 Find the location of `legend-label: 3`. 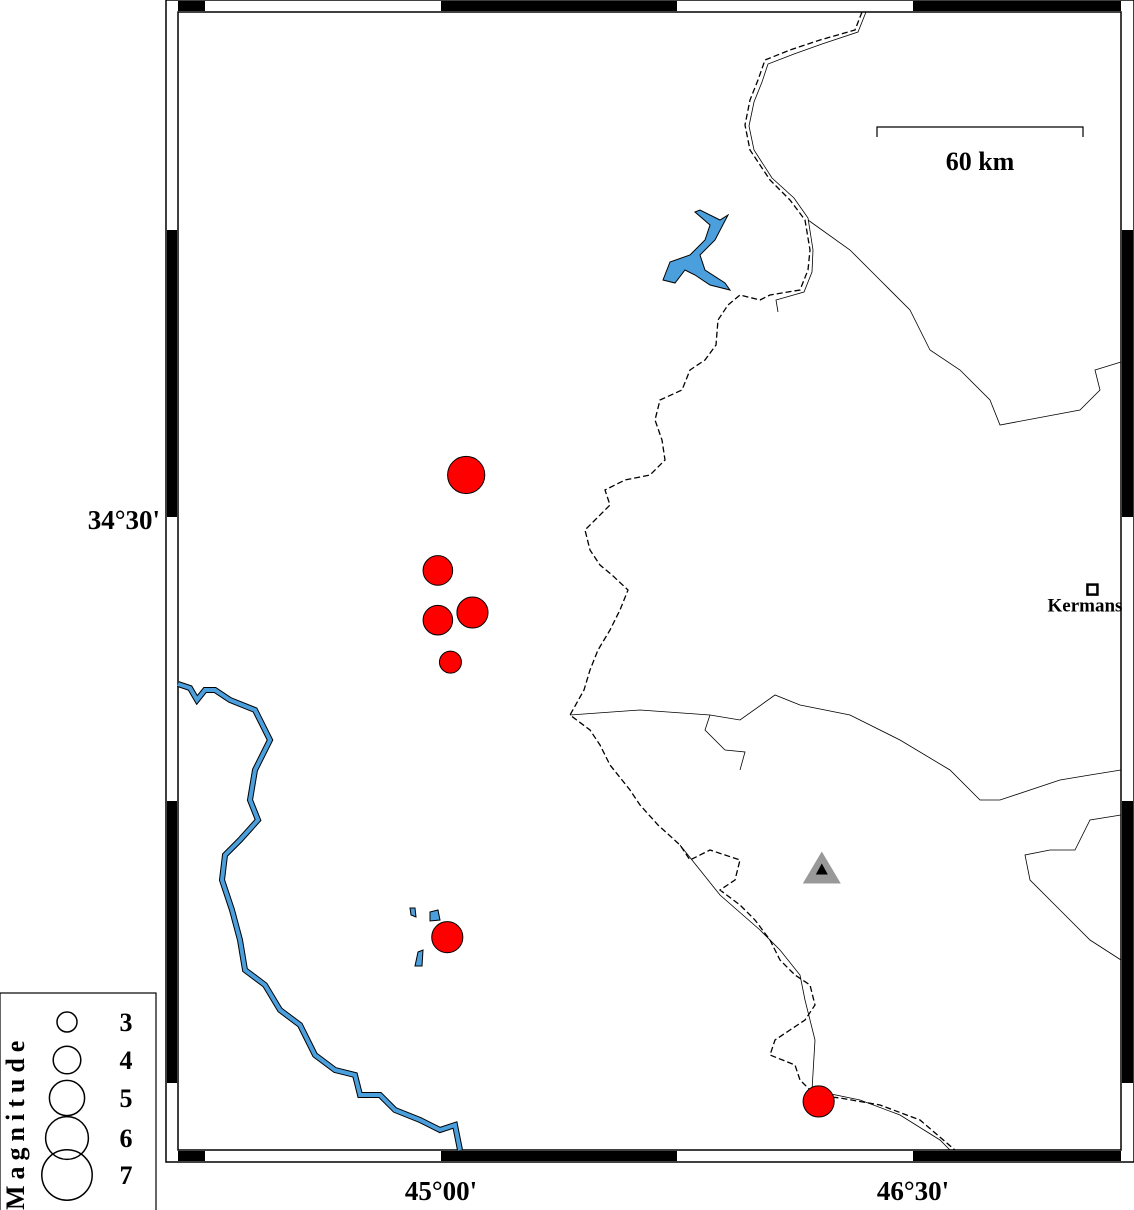

legend-label: 3 is located at coordinates (126, 1022).